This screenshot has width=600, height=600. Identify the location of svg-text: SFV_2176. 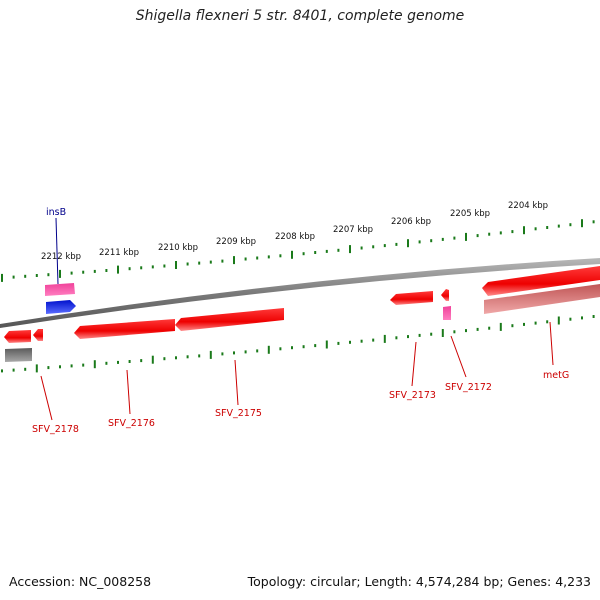
(131, 423).